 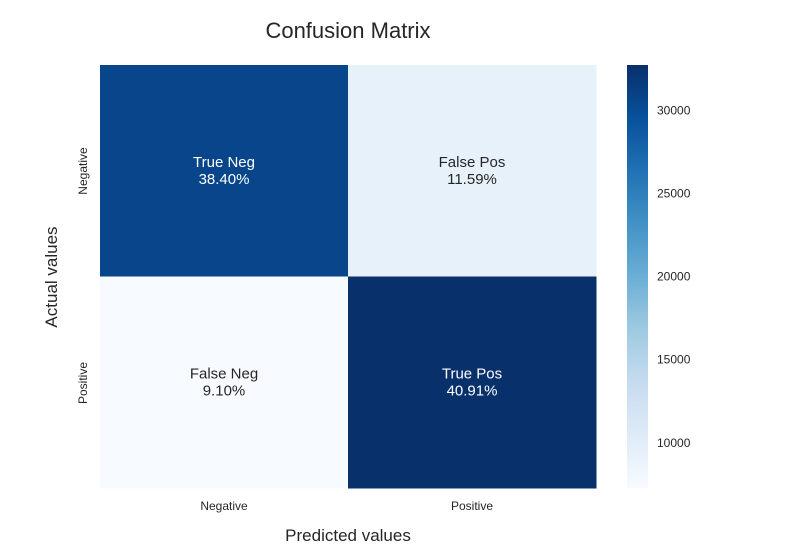 I want to click on colorbar-tick-label: 15000, so click(x=674, y=360).